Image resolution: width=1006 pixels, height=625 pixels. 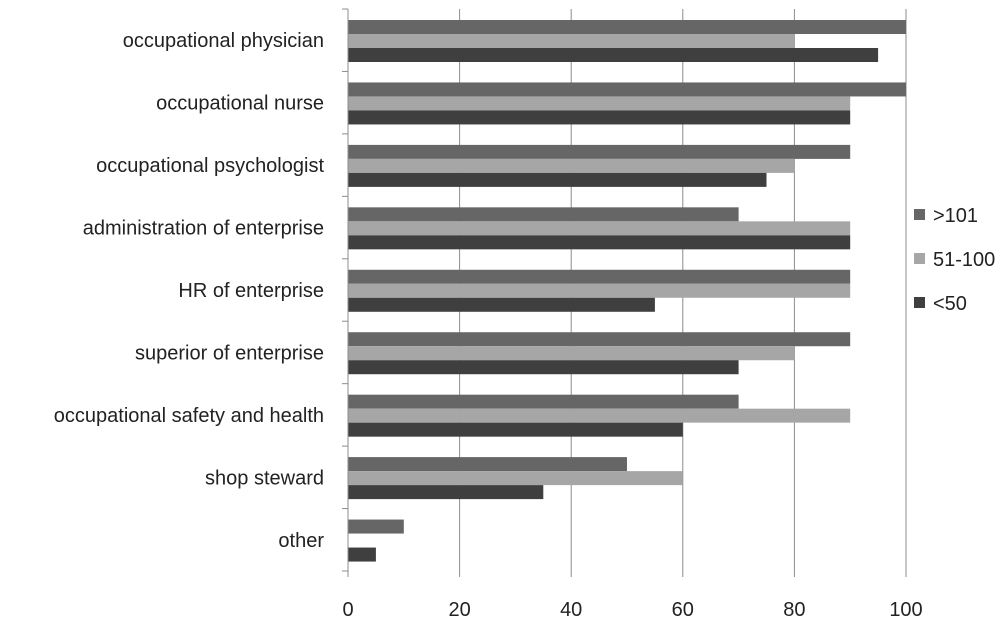 What do you see at coordinates (203, 229) in the screenshot?
I see `category-label: administration of enterprise` at bounding box center [203, 229].